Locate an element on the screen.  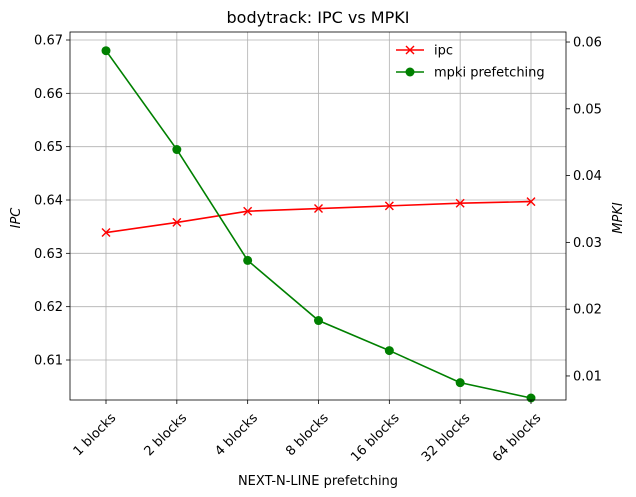
x-tick-label: 64 blocks is located at coordinates (517, 438).